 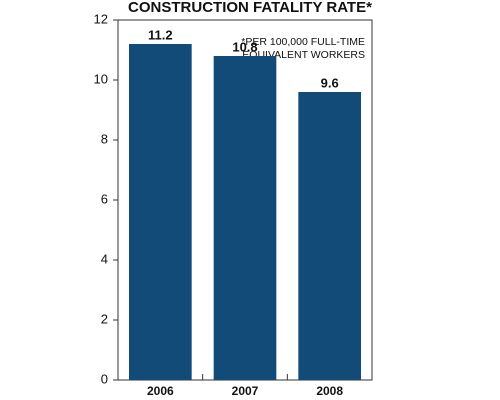 I want to click on y-tick-label: 12, so click(x=101, y=18).